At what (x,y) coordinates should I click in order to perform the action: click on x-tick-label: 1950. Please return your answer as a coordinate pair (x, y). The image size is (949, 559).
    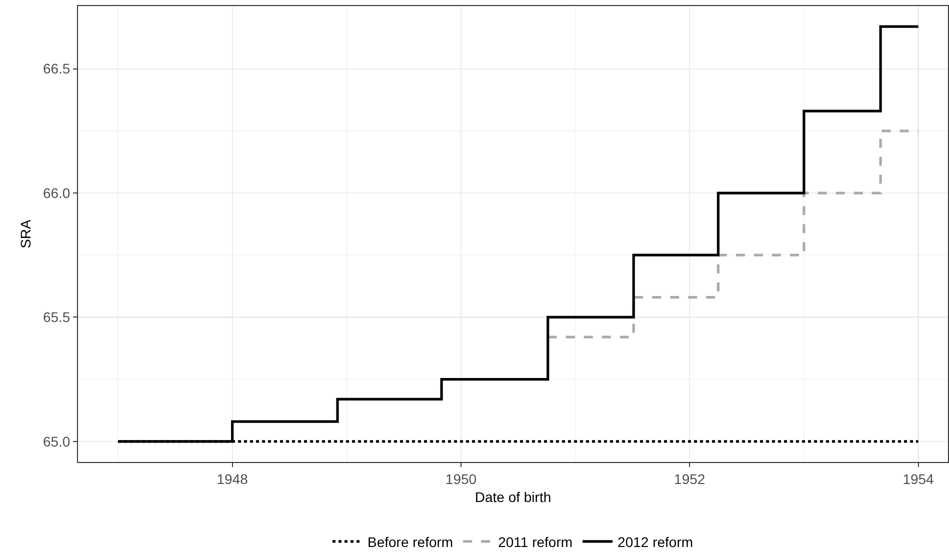
    Looking at the image, I should click on (461, 478).